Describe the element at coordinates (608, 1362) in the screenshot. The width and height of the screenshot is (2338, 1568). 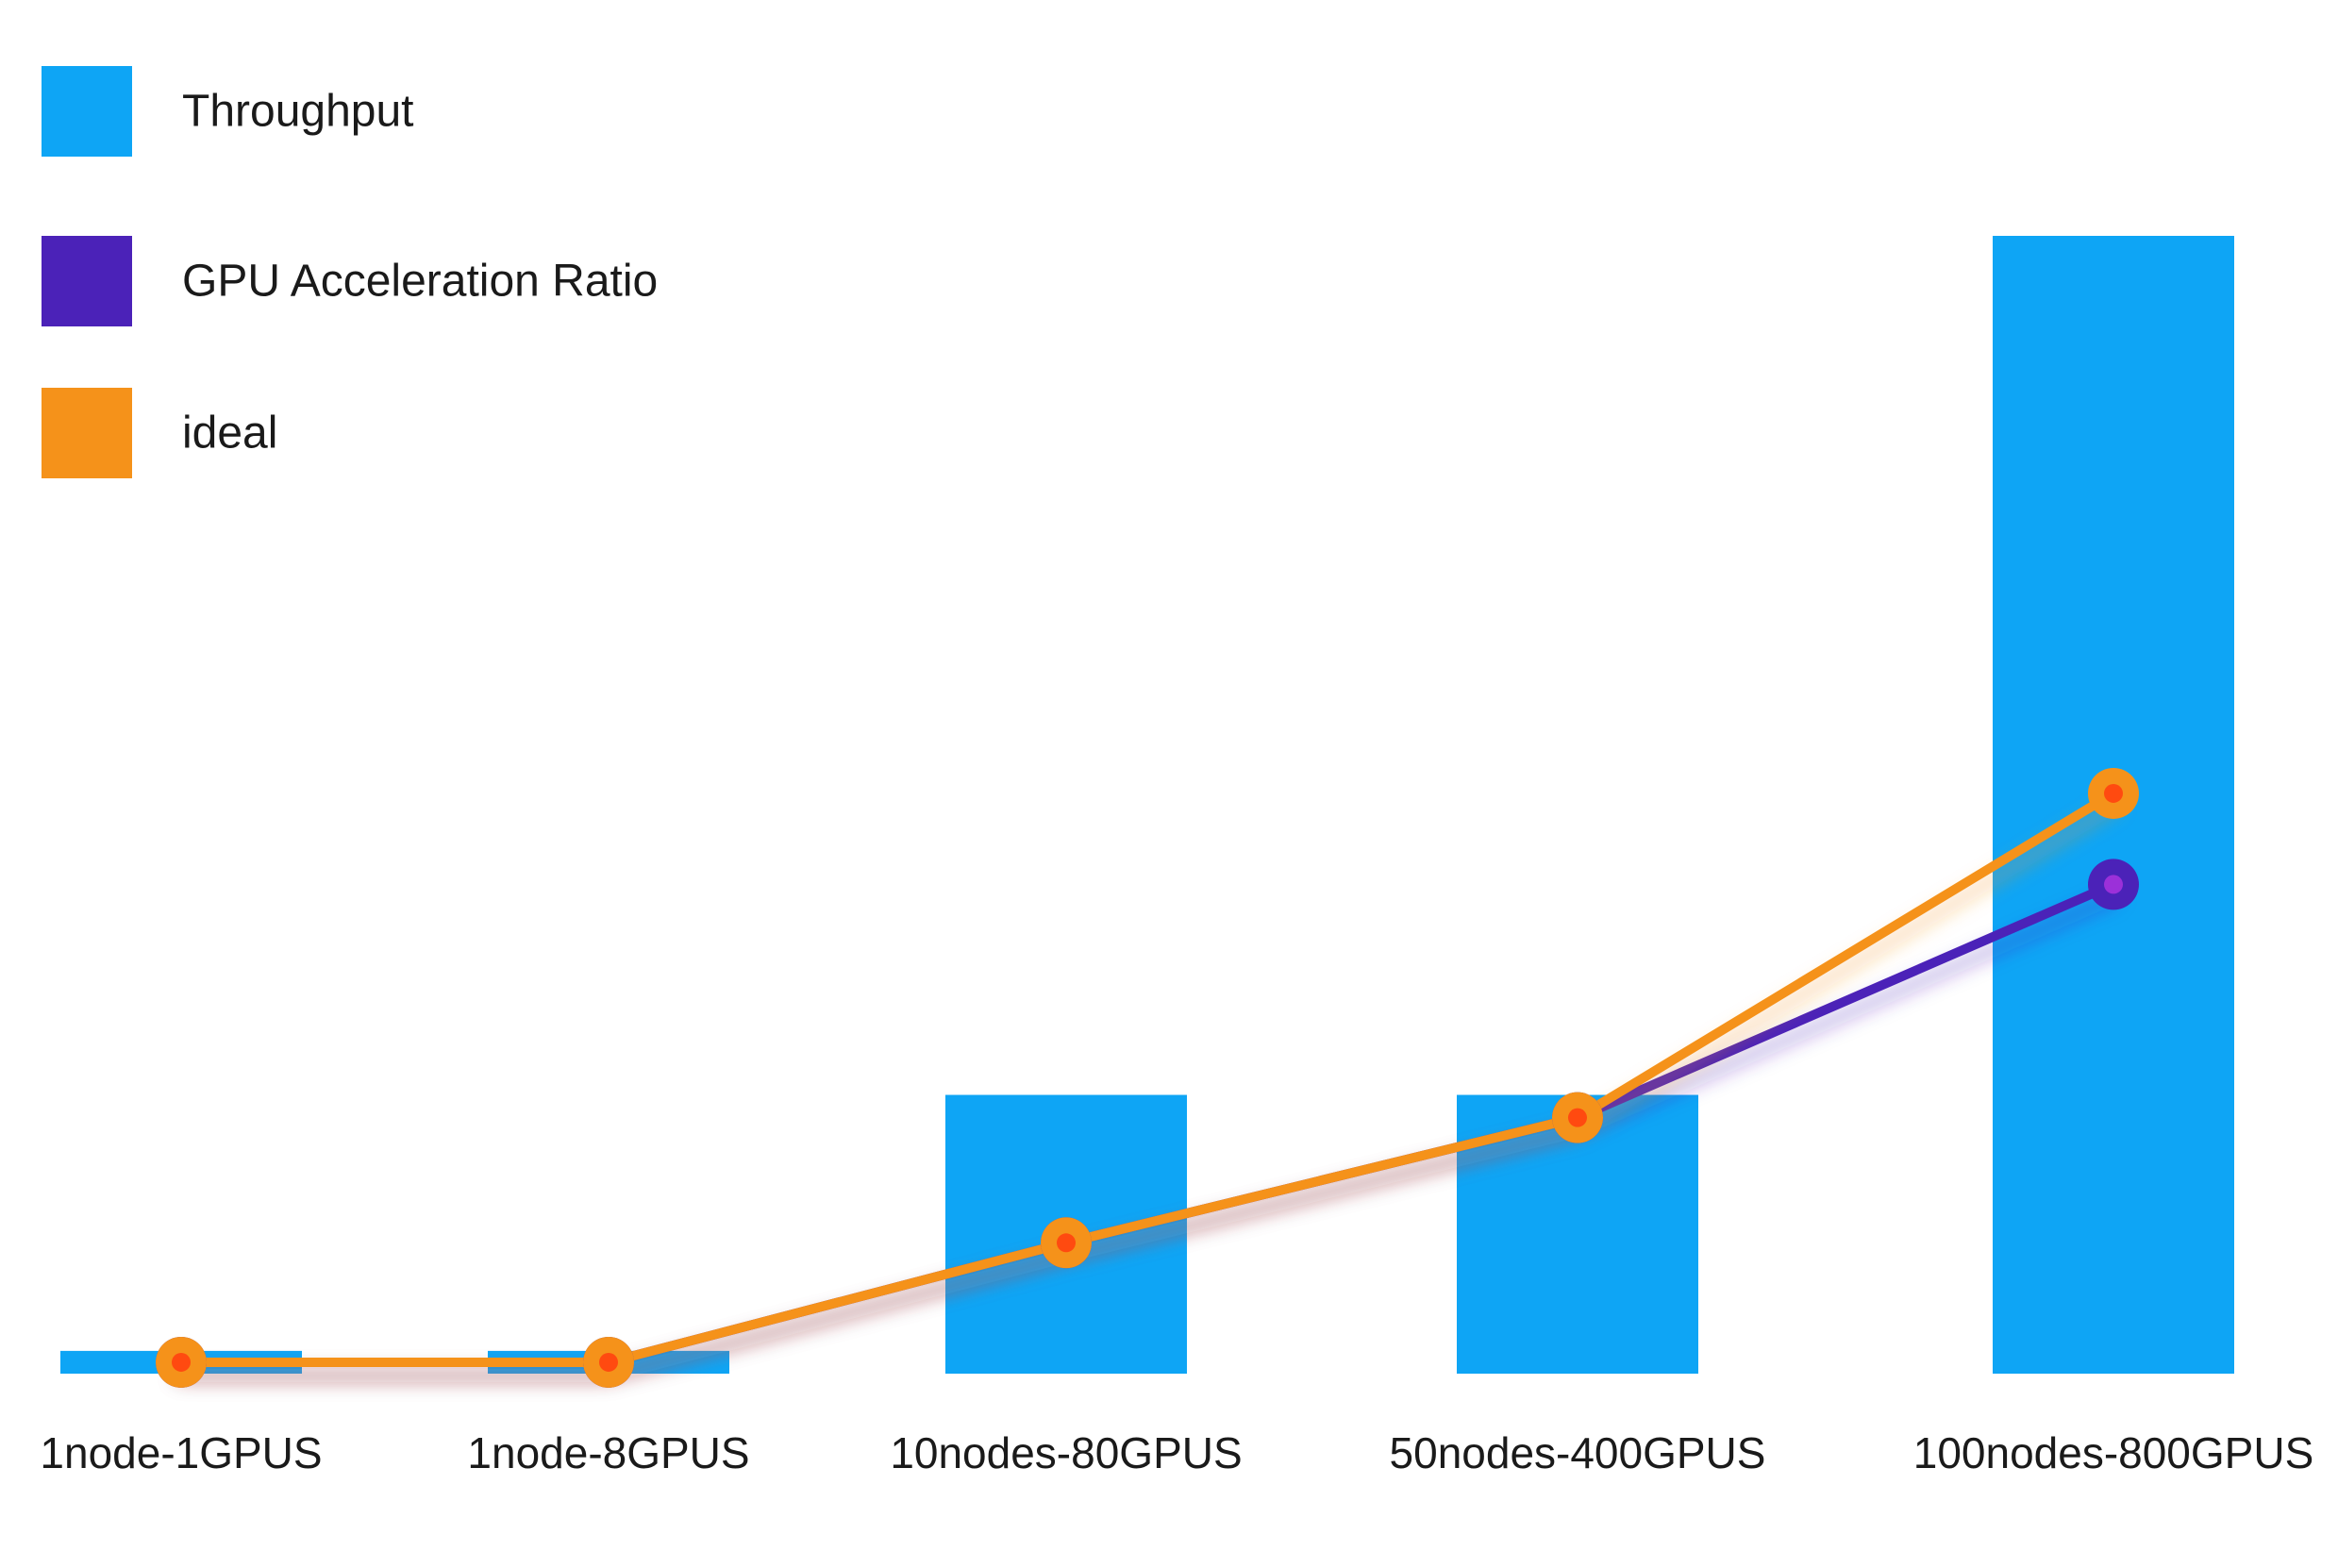
I see `point-center-ideal-1node-8gpus` at that location.